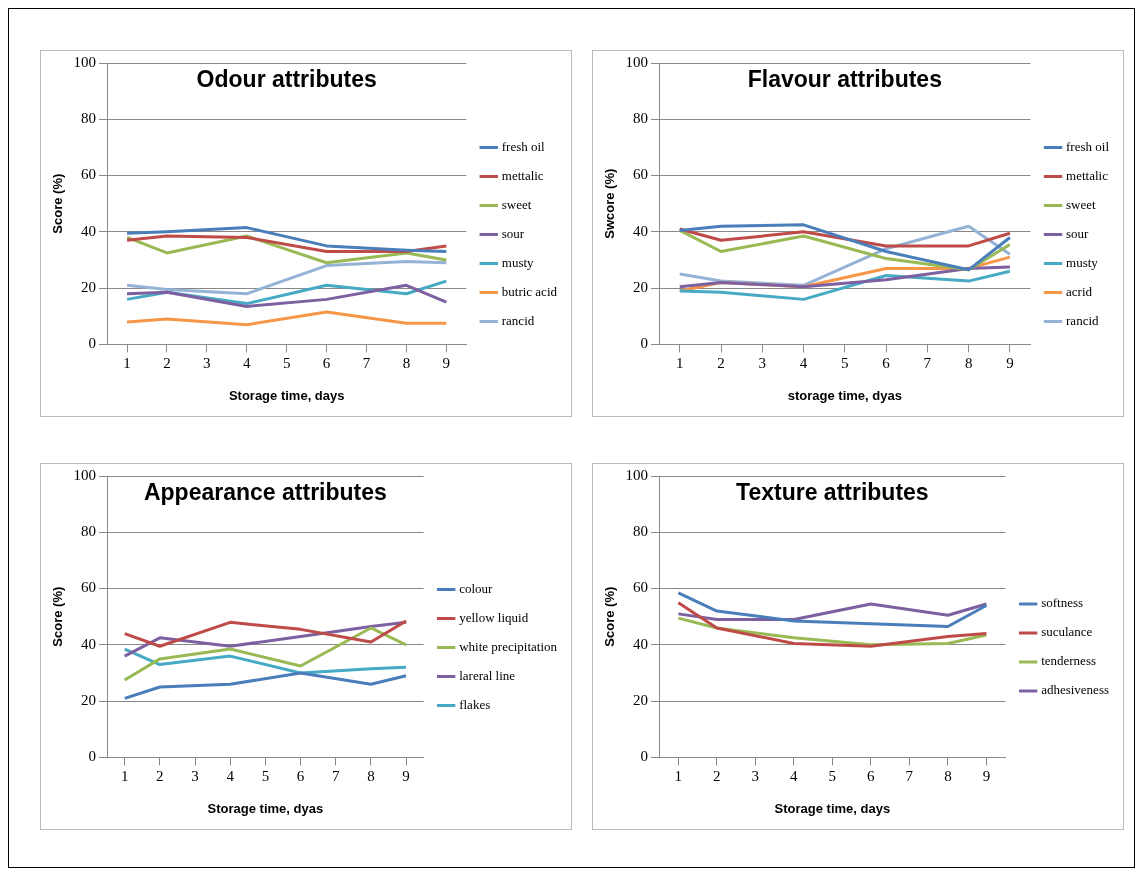  I want to click on x-axis-title: storage time, dyas, so click(844, 395).